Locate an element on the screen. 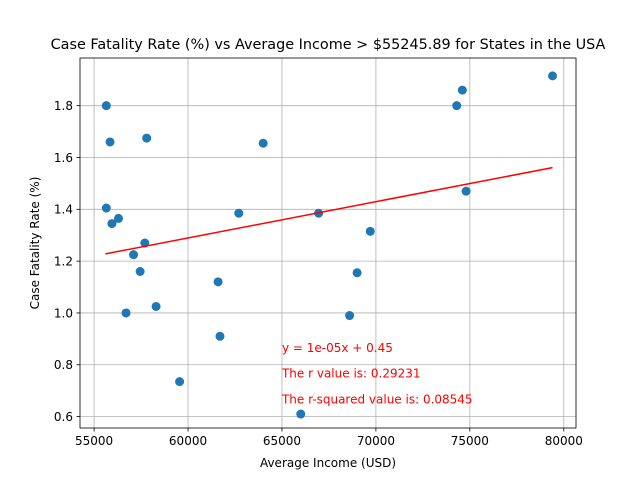 Image resolution: width=640 pixels, height=480 pixels. regression-line-group is located at coordinates (329, 210).